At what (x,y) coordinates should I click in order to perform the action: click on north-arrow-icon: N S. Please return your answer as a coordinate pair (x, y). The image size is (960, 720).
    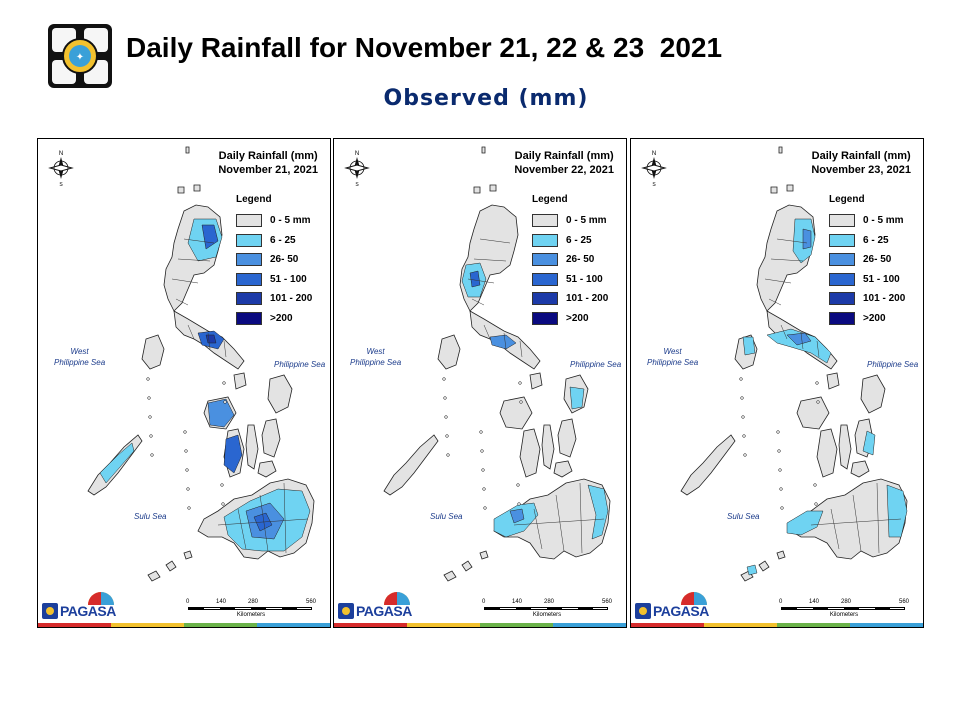
    Looking at the image, I should click on (654, 169).